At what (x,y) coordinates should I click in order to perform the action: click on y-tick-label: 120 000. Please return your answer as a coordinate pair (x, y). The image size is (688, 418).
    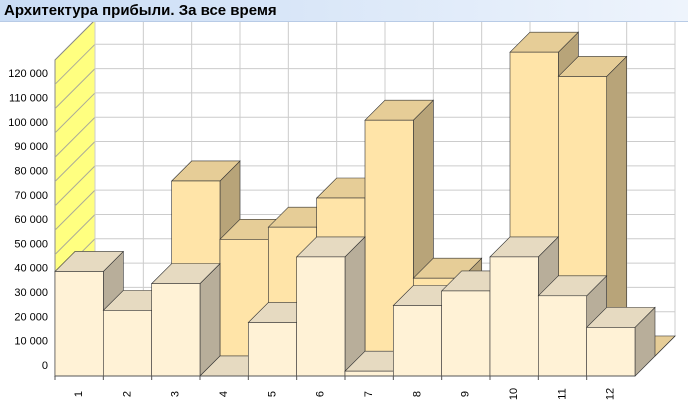
    Looking at the image, I should click on (28, 74).